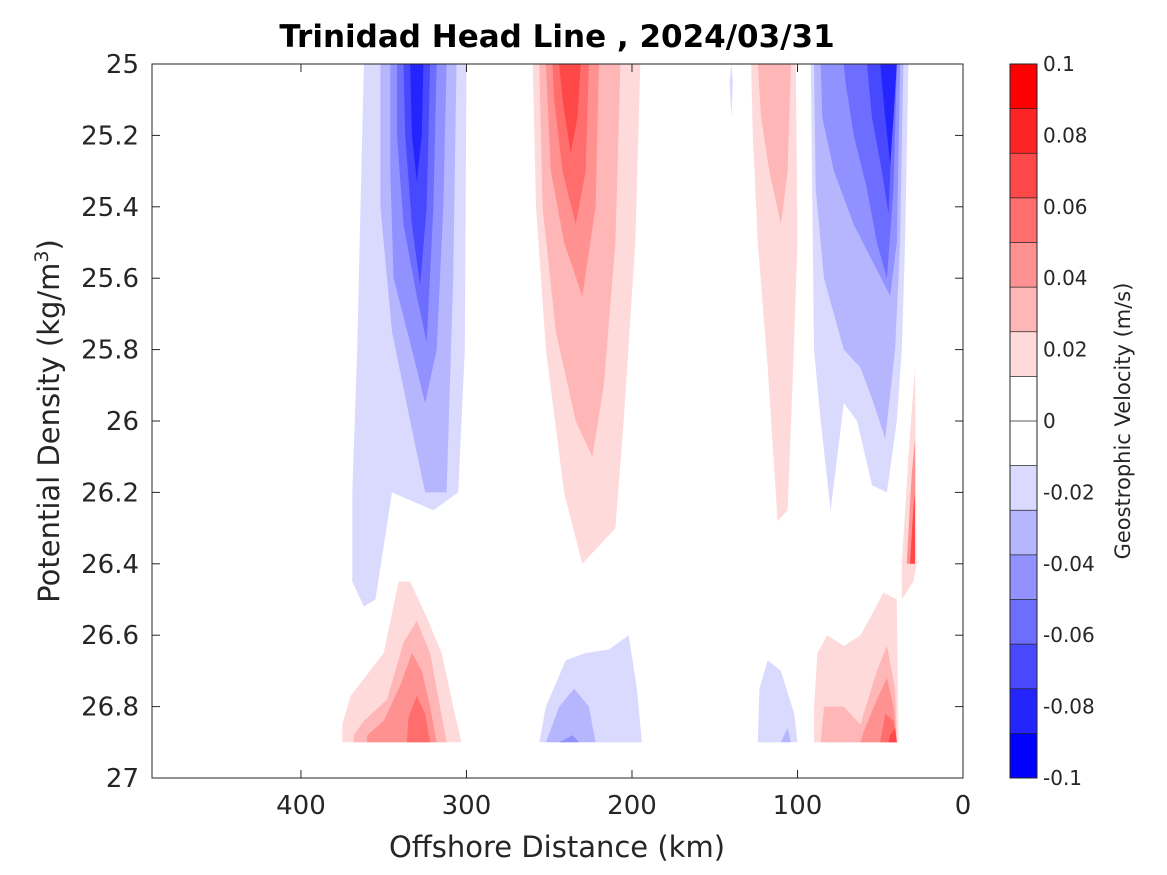  I want to click on y-axis-label: Potential Density (kg/m3), so click(48, 421).